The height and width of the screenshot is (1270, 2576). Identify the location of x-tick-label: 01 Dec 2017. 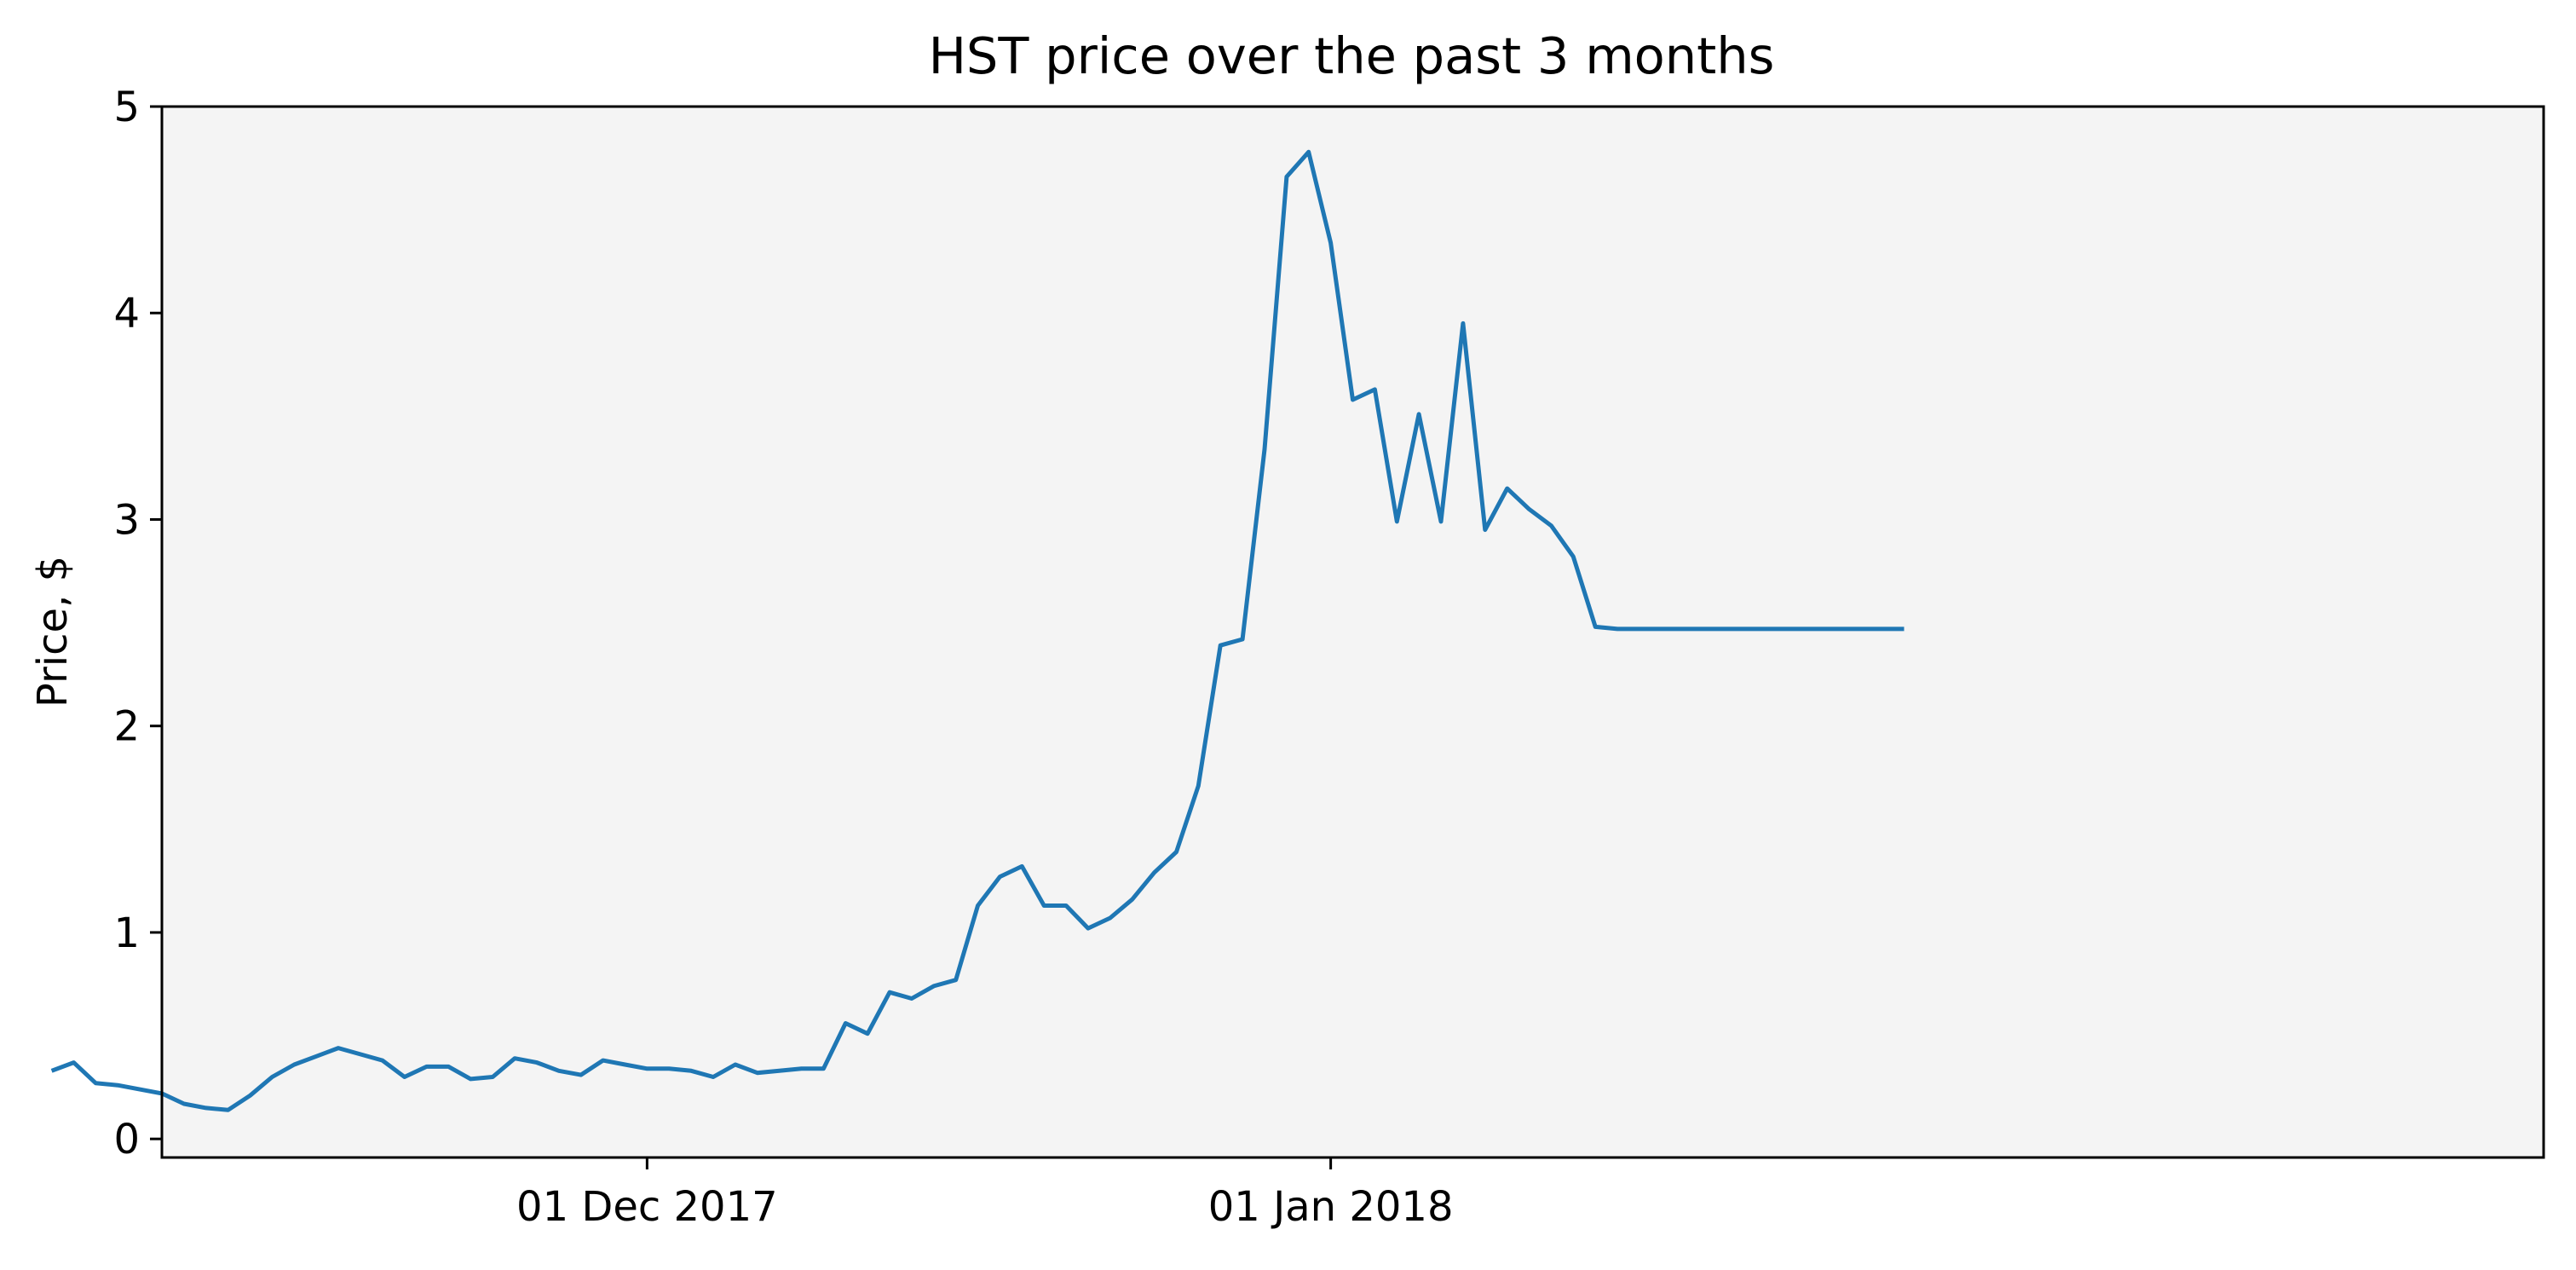
(647, 1207).